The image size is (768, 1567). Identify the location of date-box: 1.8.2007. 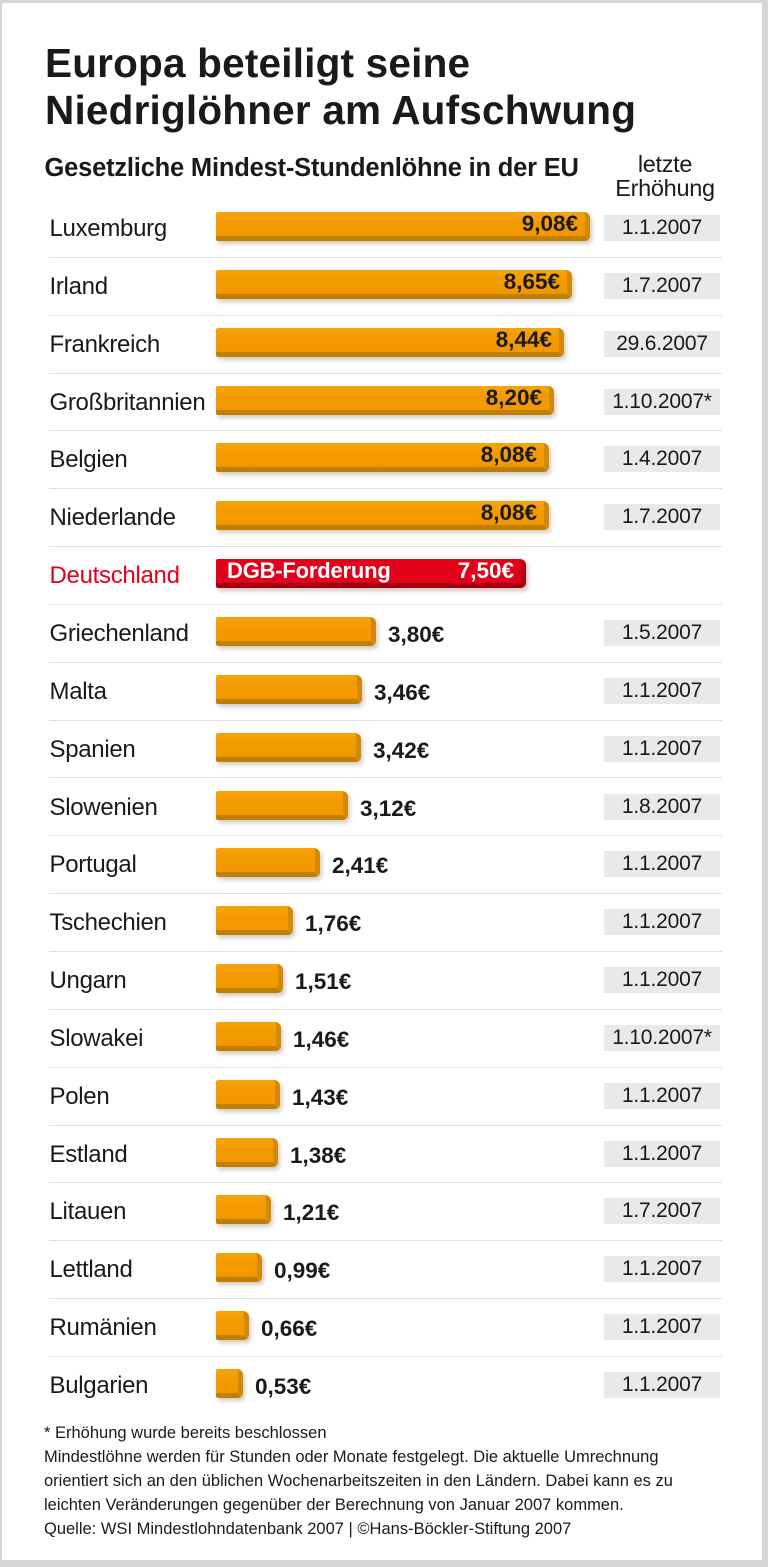
(662, 806).